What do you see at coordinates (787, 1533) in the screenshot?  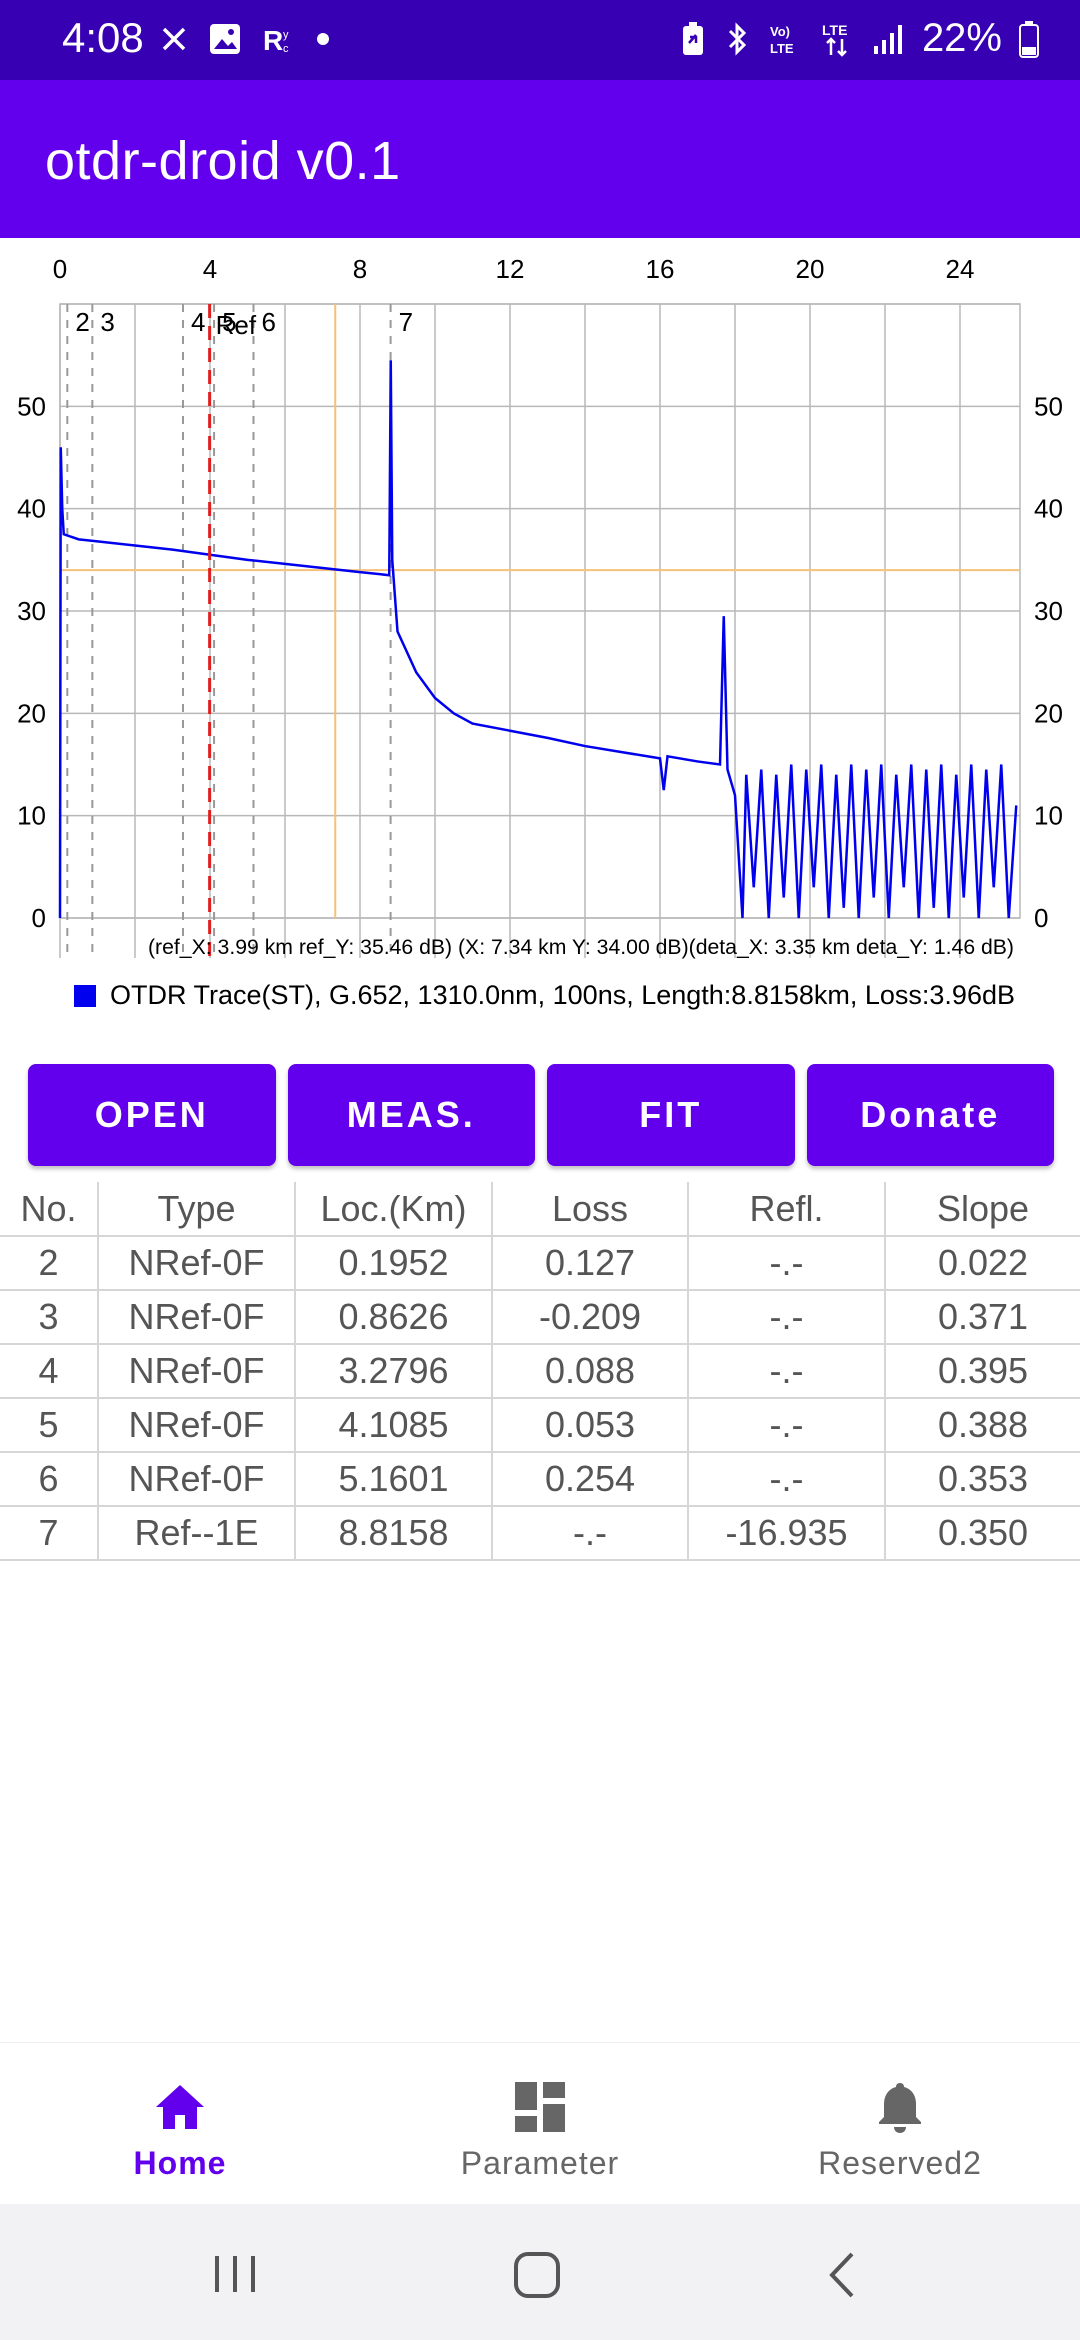 I see `cell-reflectance: -16.935` at bounding box center [787, 1533].